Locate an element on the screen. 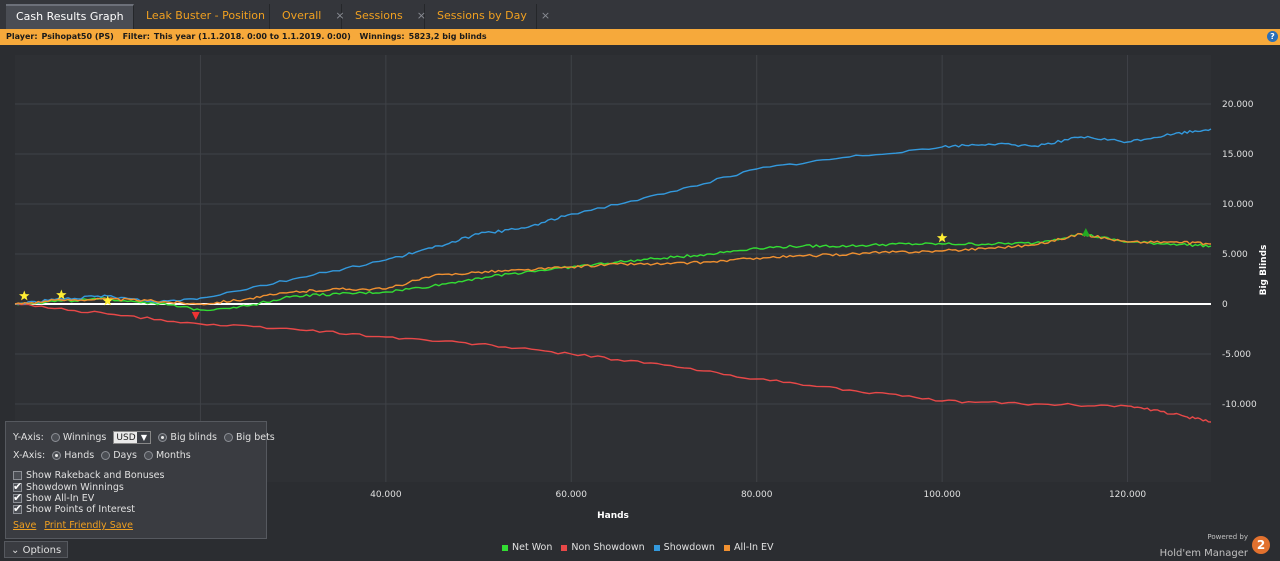  player-label: Player: is located at coordinates (22, 36).